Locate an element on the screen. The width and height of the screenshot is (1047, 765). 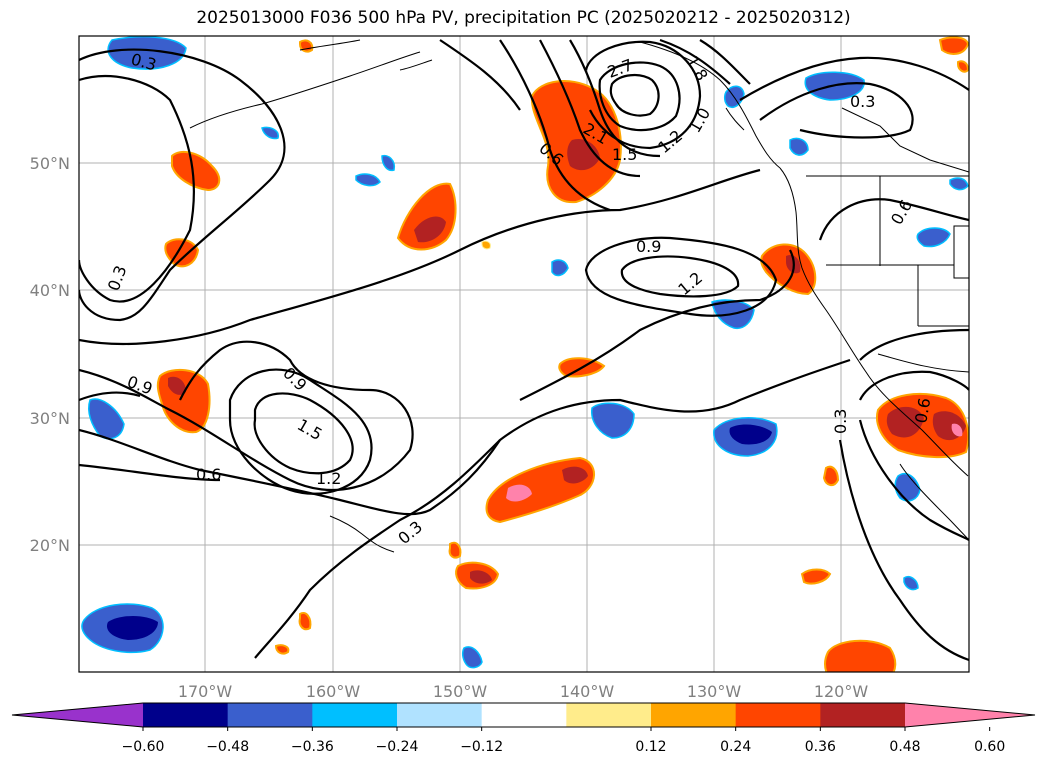
colorbar-tick-label: −0.48 is located at coordinates (227, 747).